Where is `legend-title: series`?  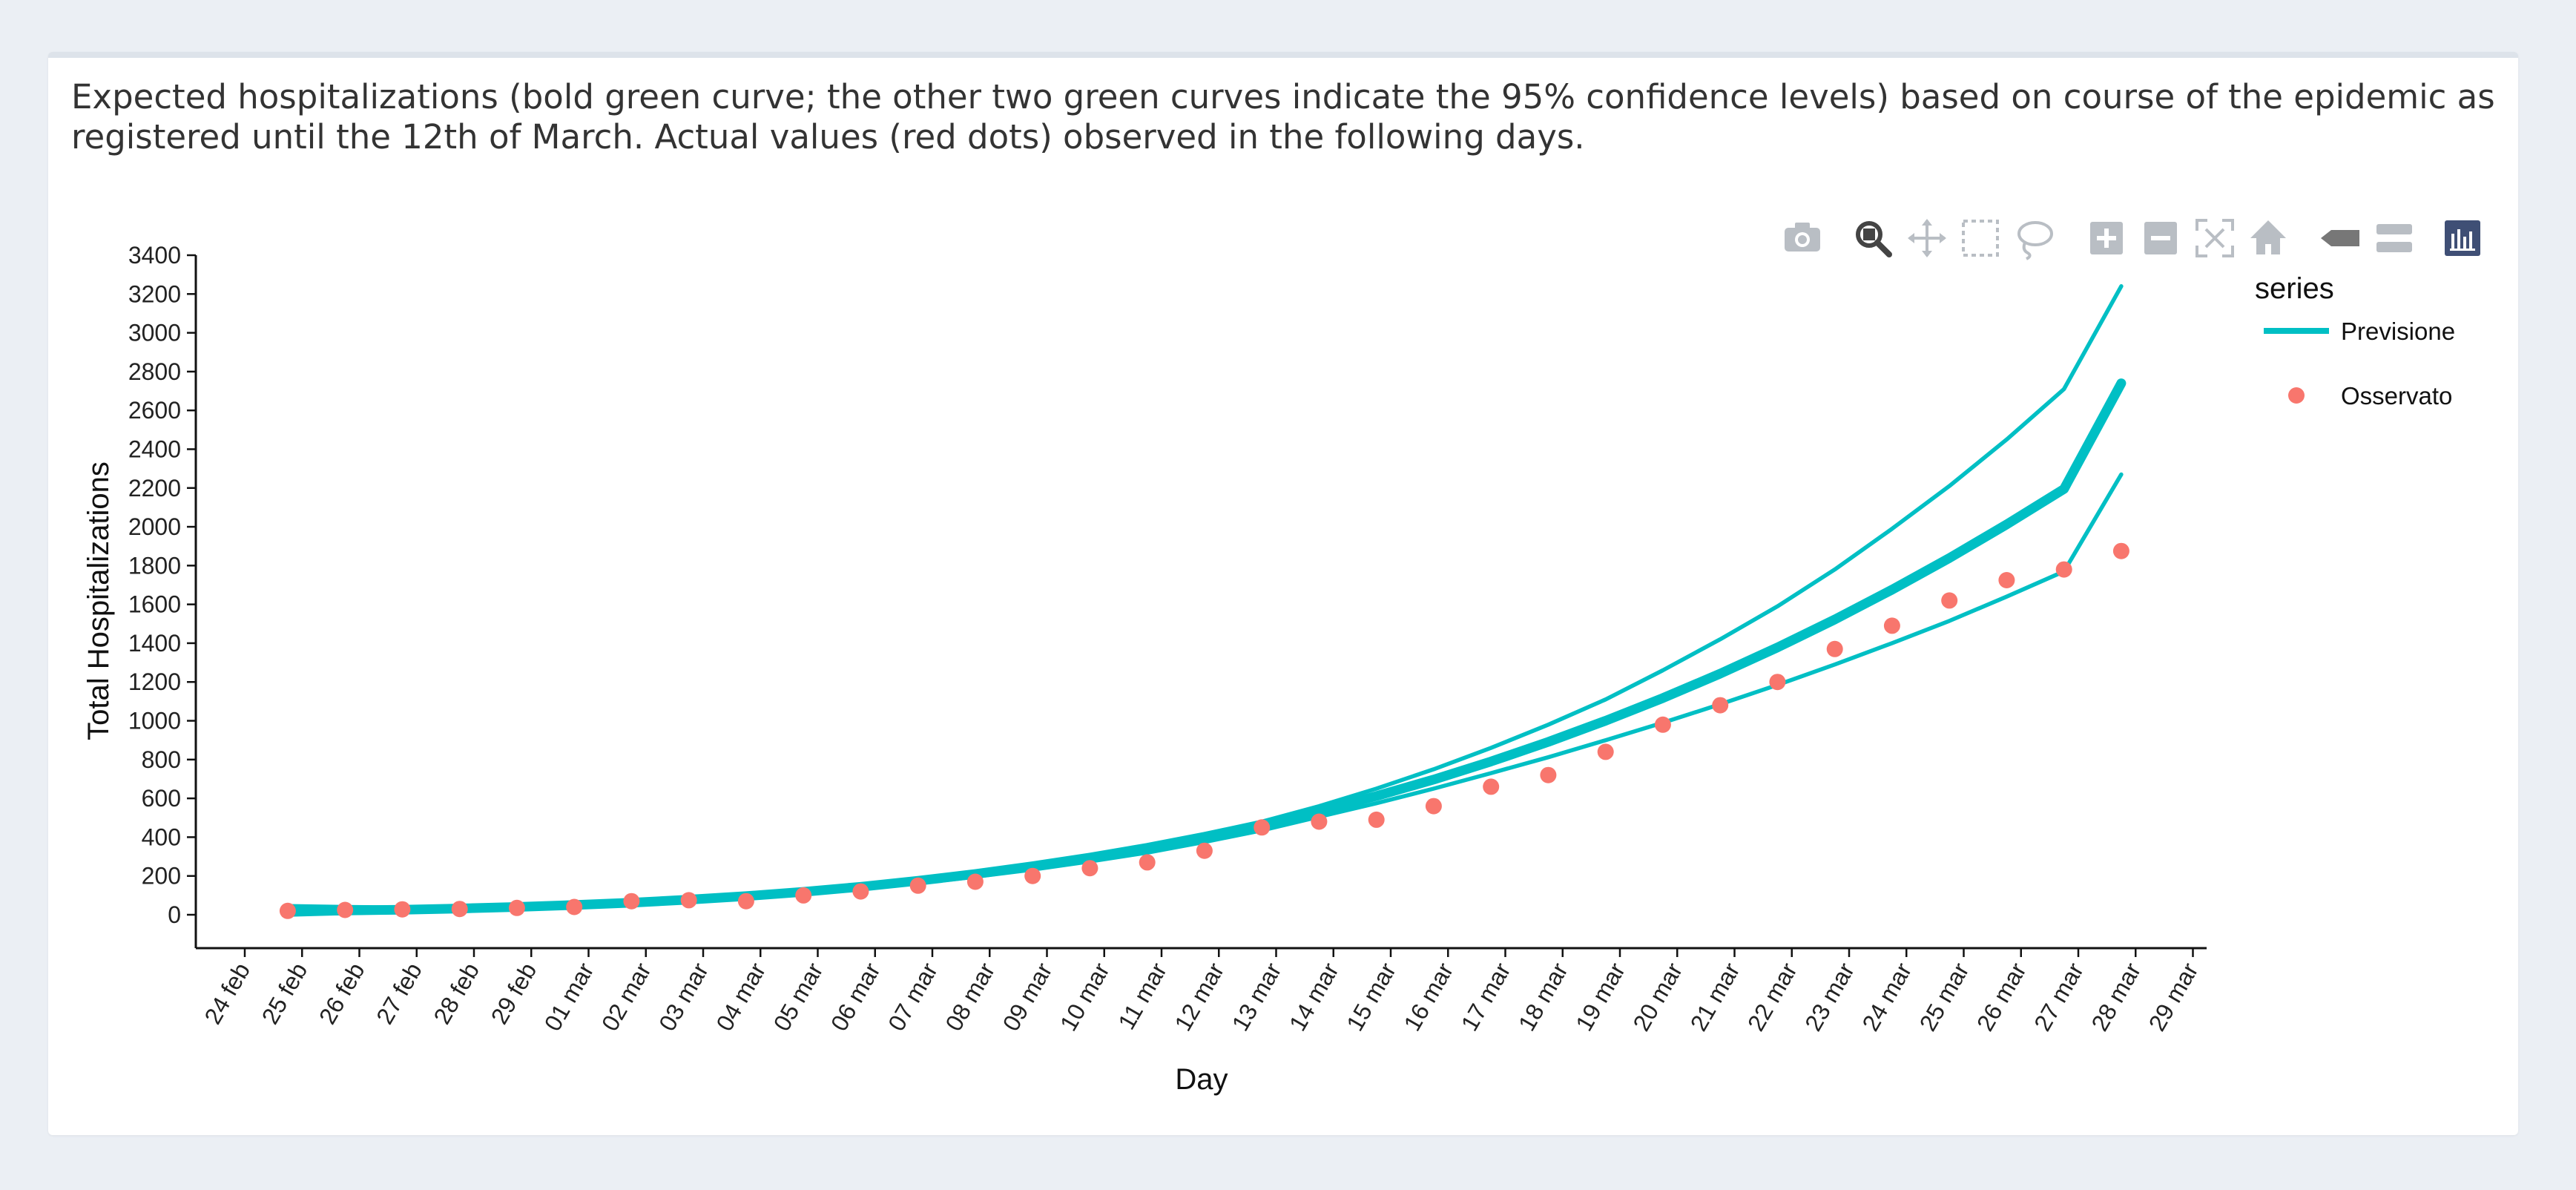 legend-title: series is located at coordinates (2295, 289).